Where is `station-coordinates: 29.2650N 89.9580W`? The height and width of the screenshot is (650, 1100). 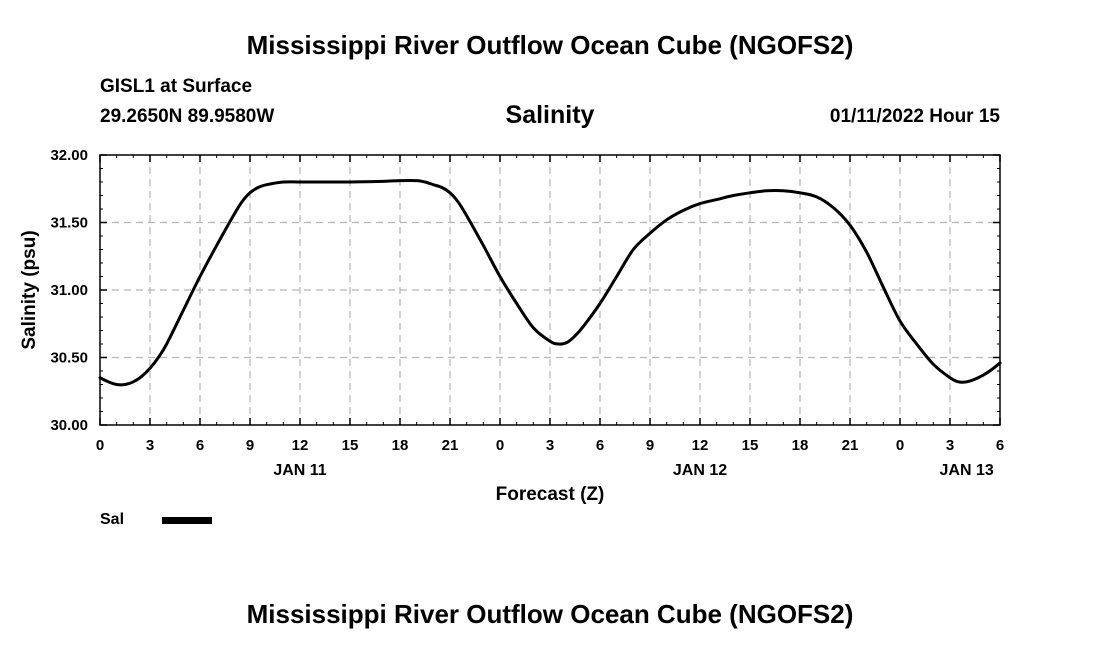
station-coordinates: 29.2650N 89.9580W is located at coordinates (187, 116).